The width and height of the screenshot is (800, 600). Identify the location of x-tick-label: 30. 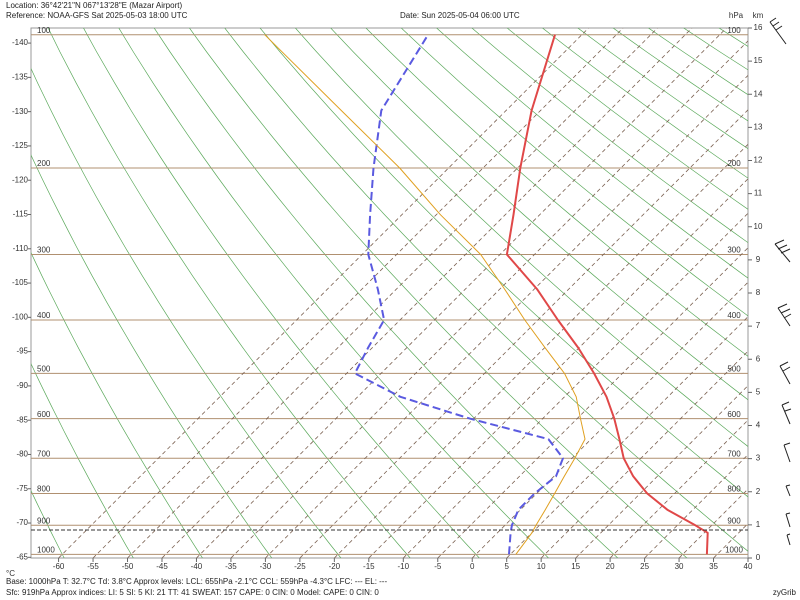
(679, 566).